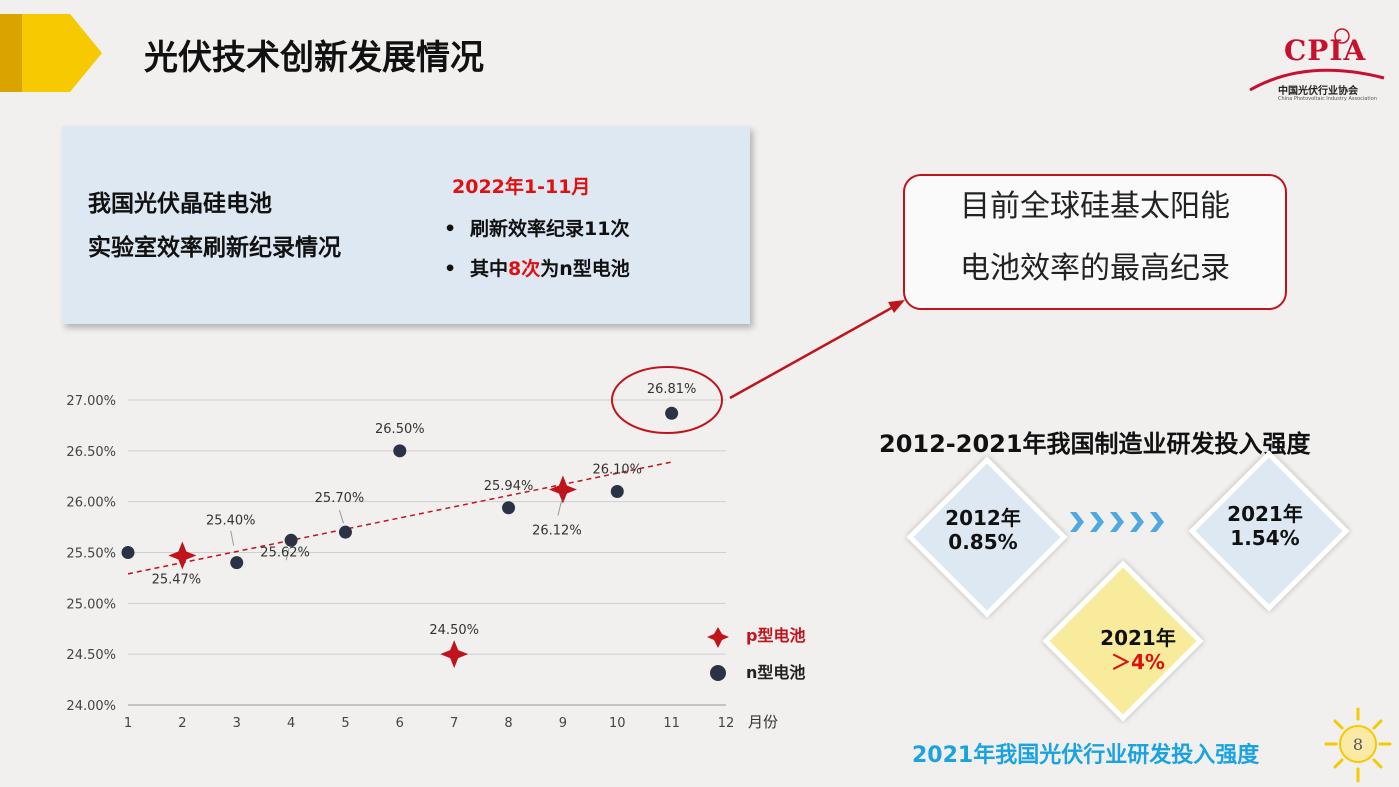 Image resolution: width=1399 pixels, height=787 pixels. I want to click on info-bullet-1: • 刷新效率纪录11次, so click(536, 227).